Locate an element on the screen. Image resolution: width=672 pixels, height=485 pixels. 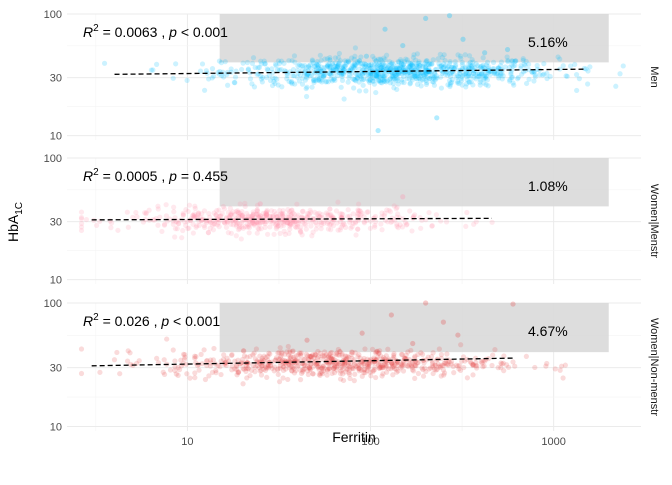
trend-line is located at coordinates (350, 71).